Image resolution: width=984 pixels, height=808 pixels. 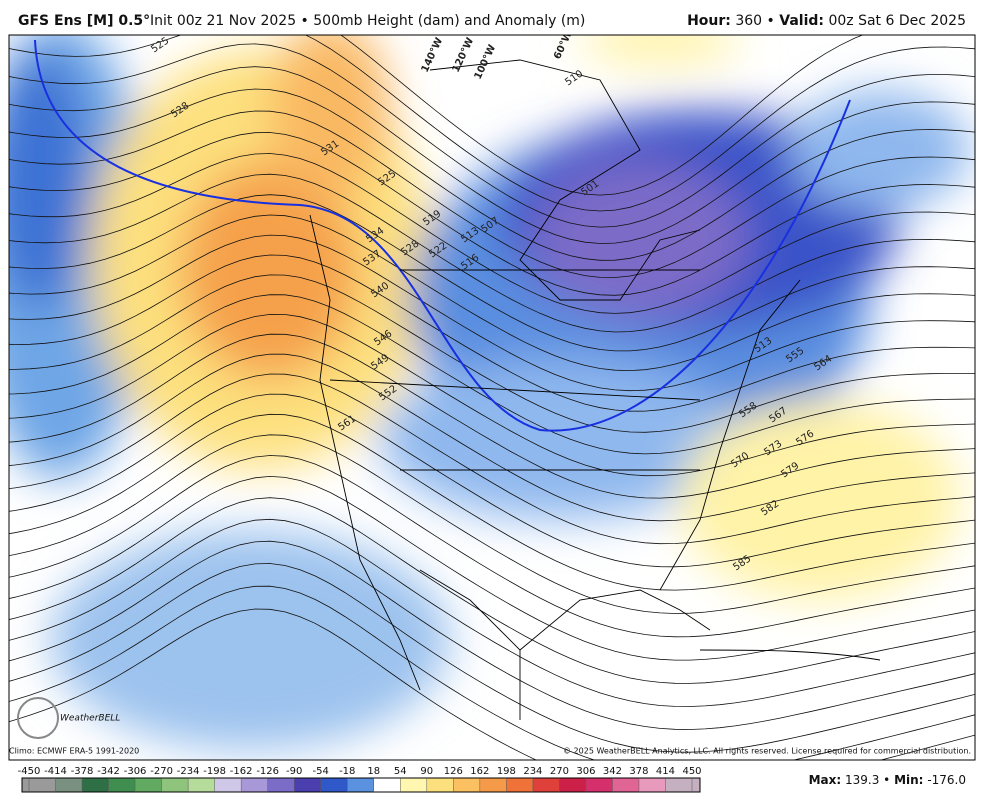 I want to click on colorbar-tick-label: 450, so click(x=691, y=771).